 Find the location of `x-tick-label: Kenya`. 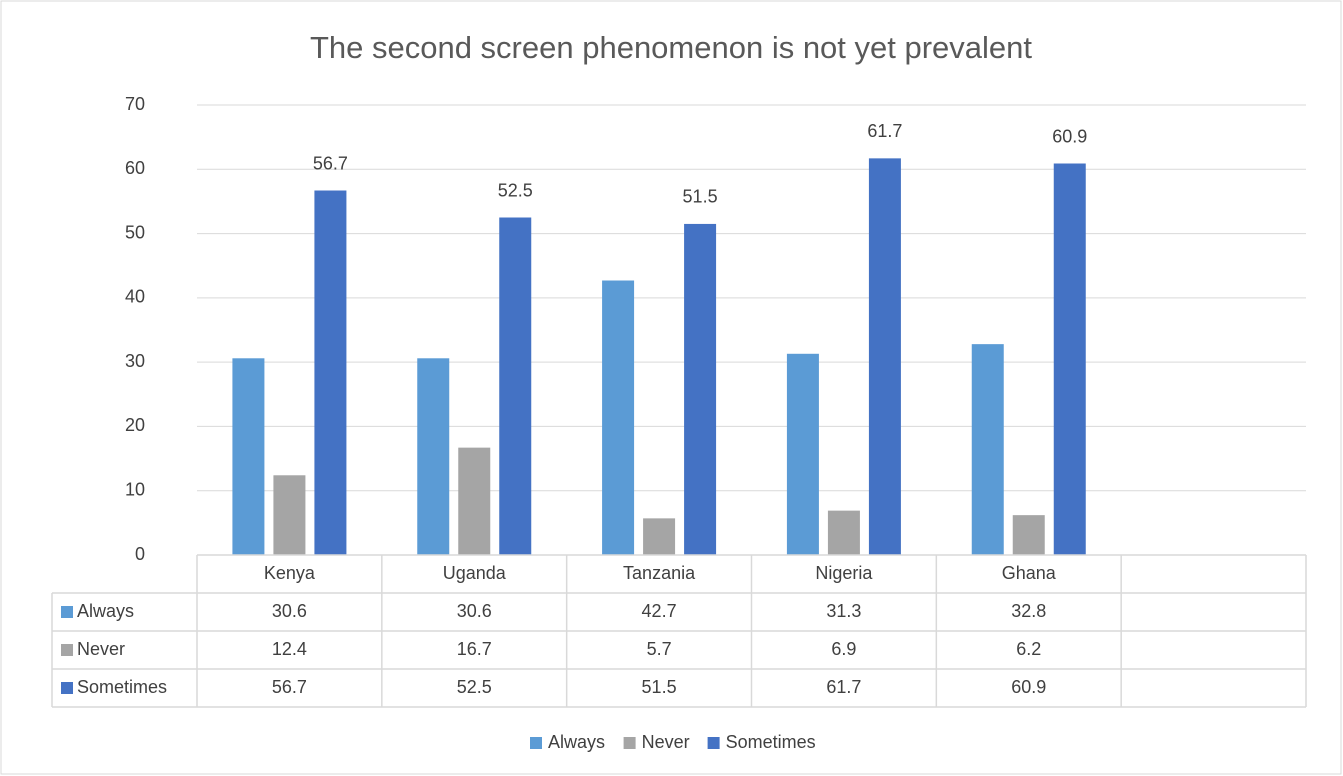

x-tick-label: Kenya is located at coordinates (290, 573).